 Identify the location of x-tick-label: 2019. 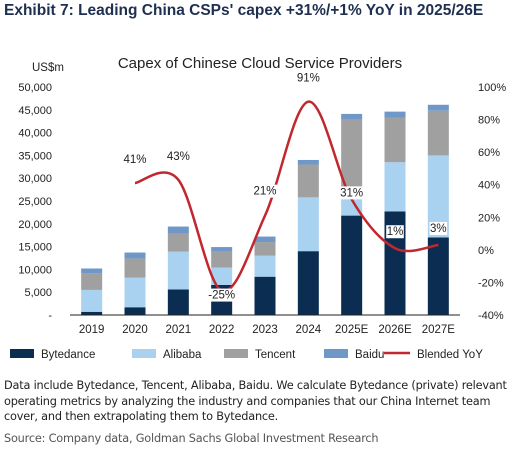
(92, 330).